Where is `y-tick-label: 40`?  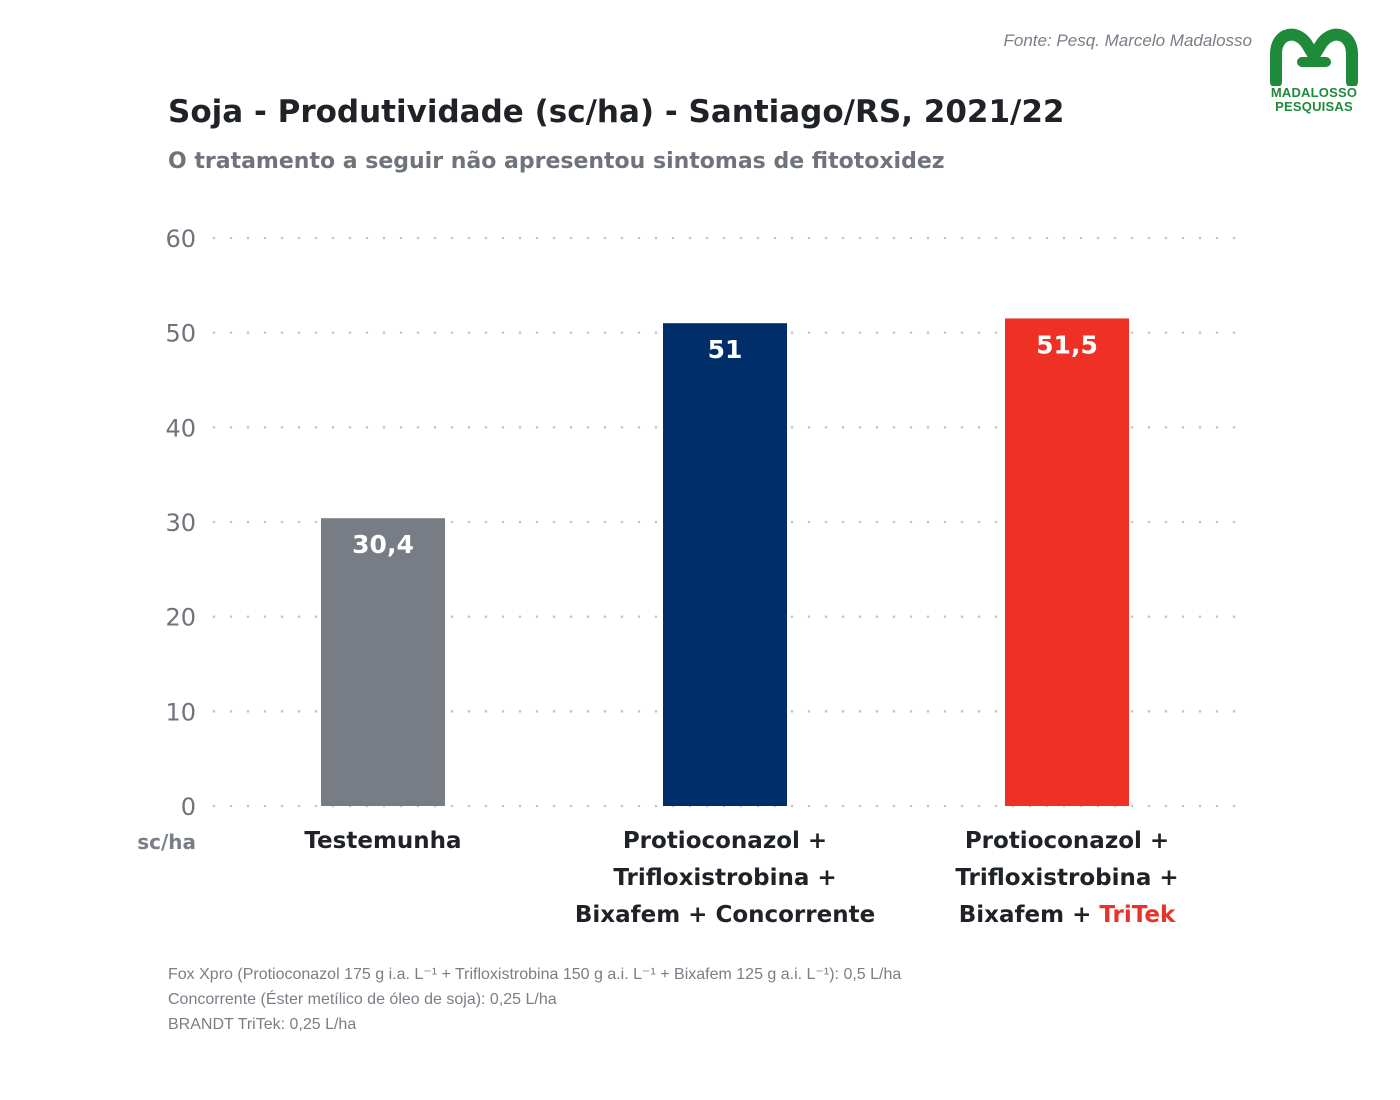 y-tick-label: 40 is located at coordinates (180, 428).